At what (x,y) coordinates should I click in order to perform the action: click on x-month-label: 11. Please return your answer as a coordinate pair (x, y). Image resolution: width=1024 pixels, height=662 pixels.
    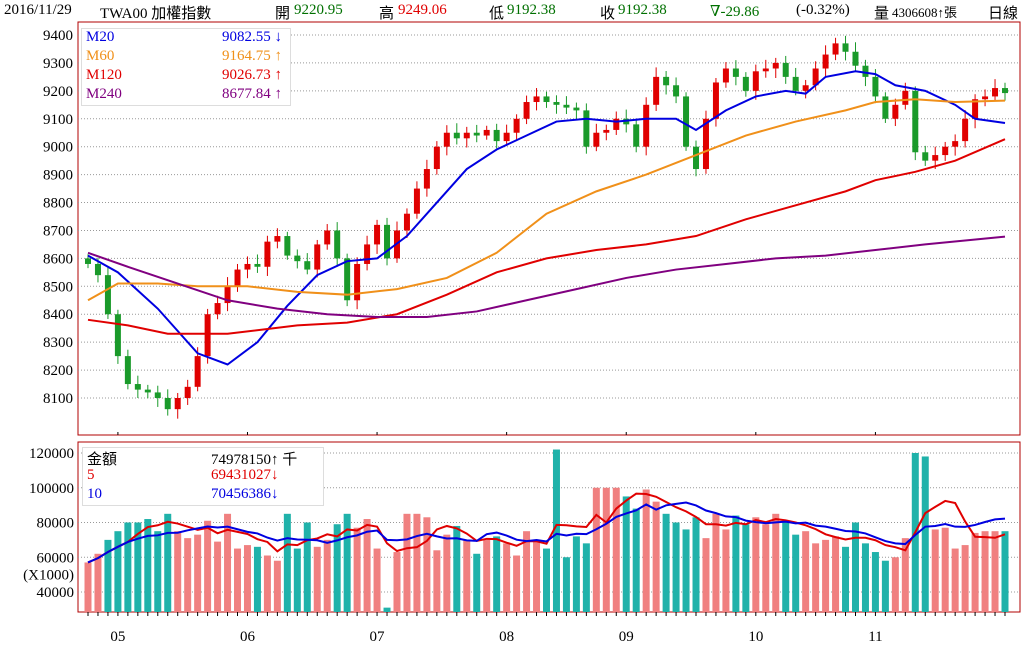
    Looking at the image, I should click on (875, 637).